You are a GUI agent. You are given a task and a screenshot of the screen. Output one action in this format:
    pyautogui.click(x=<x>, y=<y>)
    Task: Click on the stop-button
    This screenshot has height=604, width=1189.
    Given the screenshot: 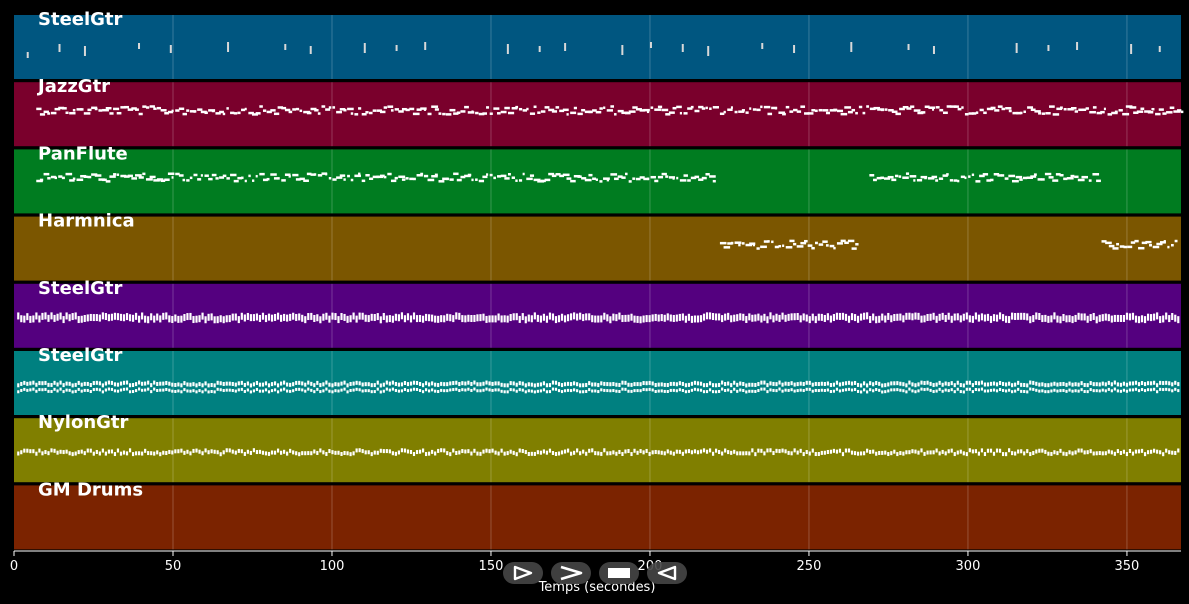 What is the action you would take?
    pyautogui.click(x=619, y=573)
    